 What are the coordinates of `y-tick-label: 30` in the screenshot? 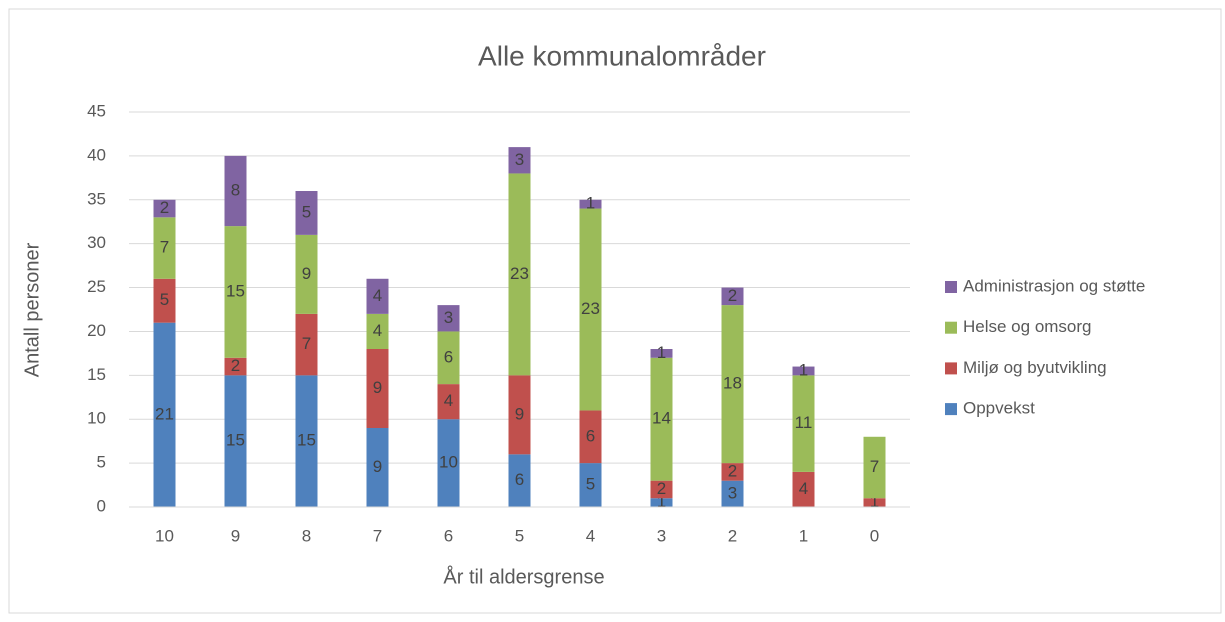 It's located at (96, 242).